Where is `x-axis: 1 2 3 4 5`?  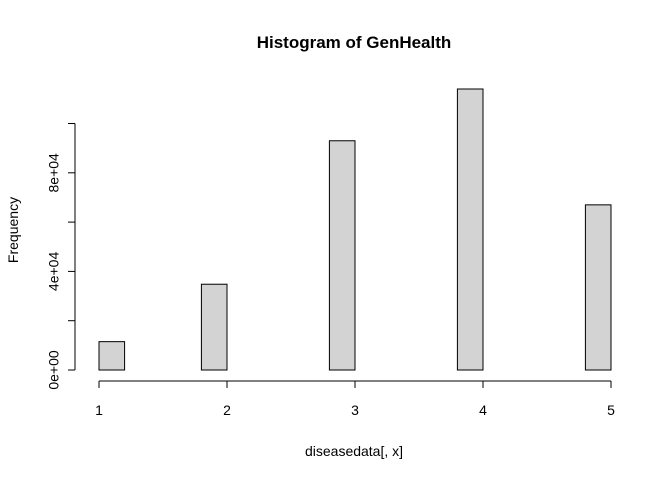 x-axis: 1 2 3 4 5 is located at coordinates (355, 399).